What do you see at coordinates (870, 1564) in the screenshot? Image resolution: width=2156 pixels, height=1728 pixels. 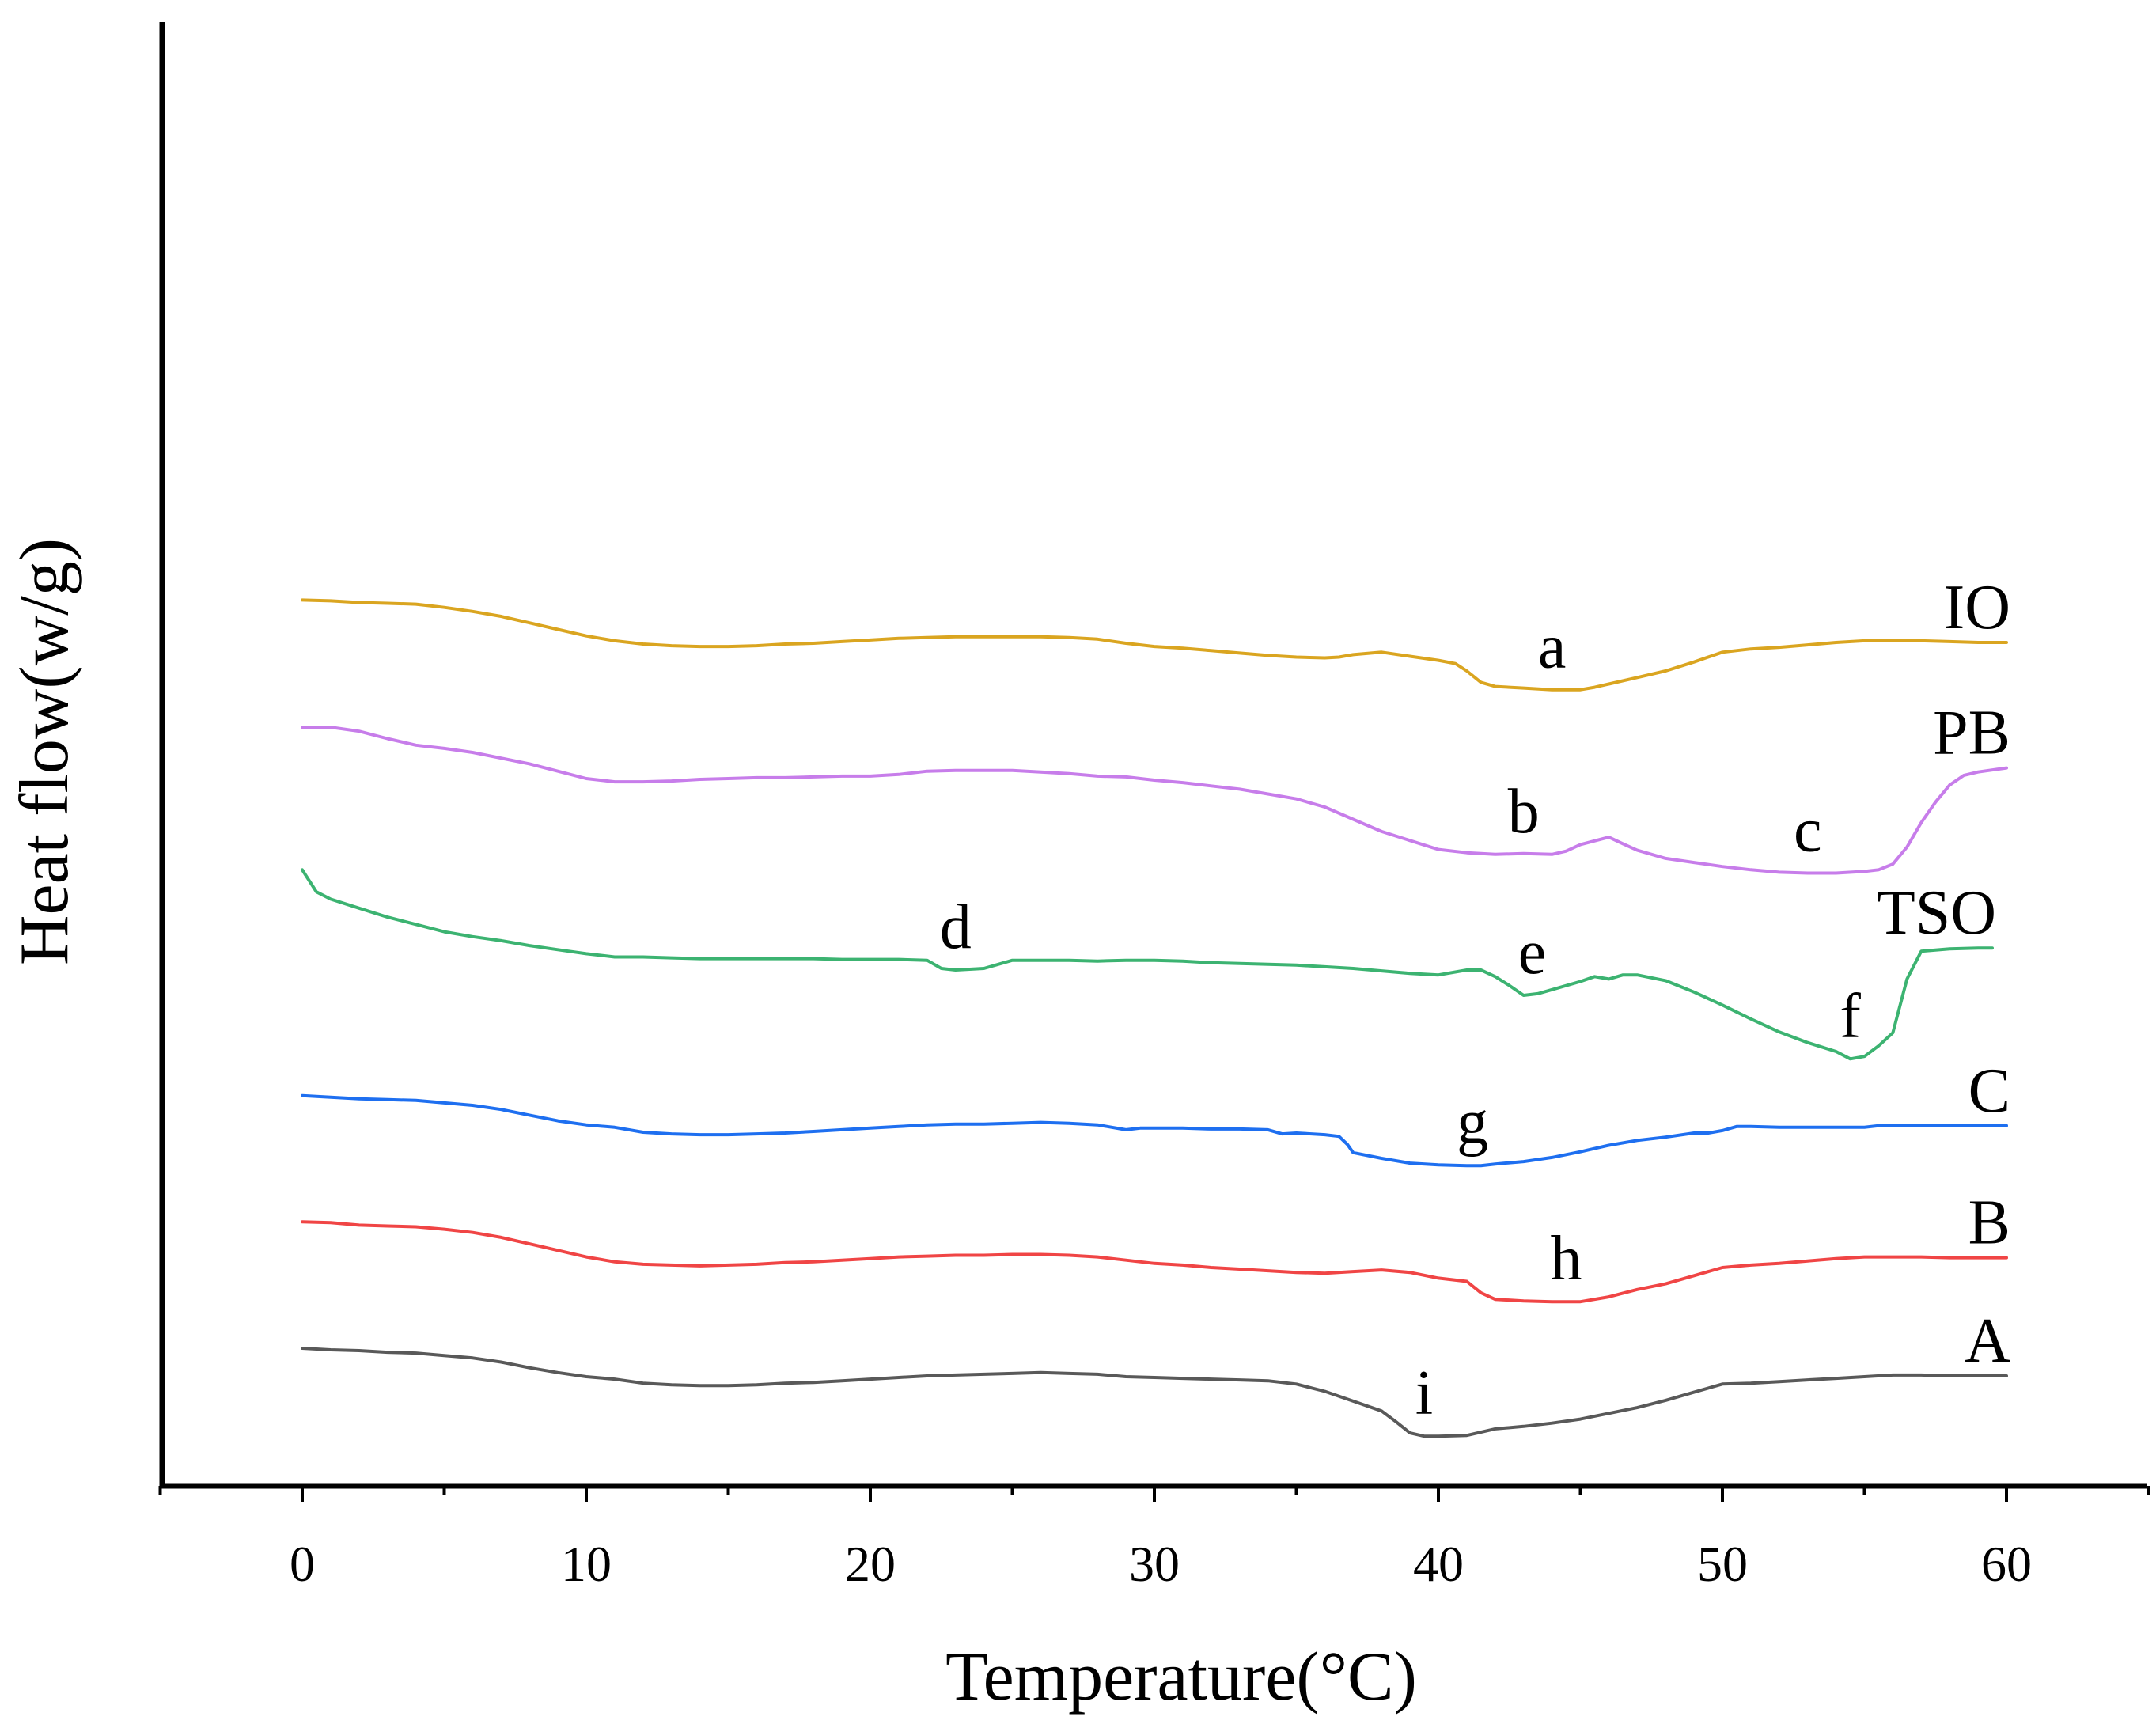 I see `x-tick-label: 20` at bounding box center [870, 1564].